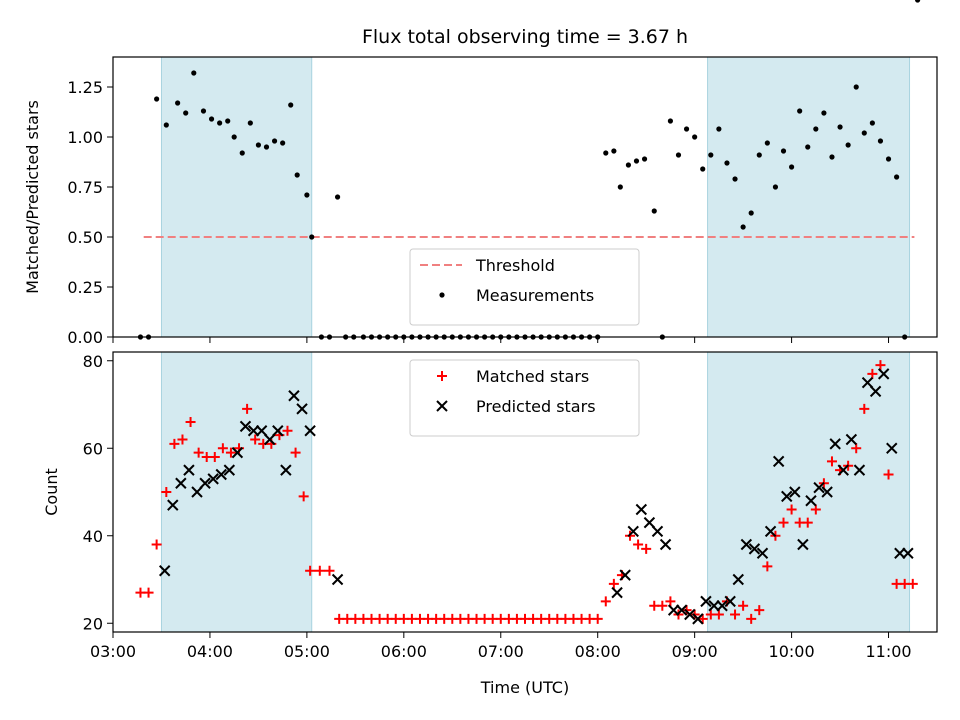 The image size is (960, 720). I want to click on legend-measurement-handle, so click(442, 295).